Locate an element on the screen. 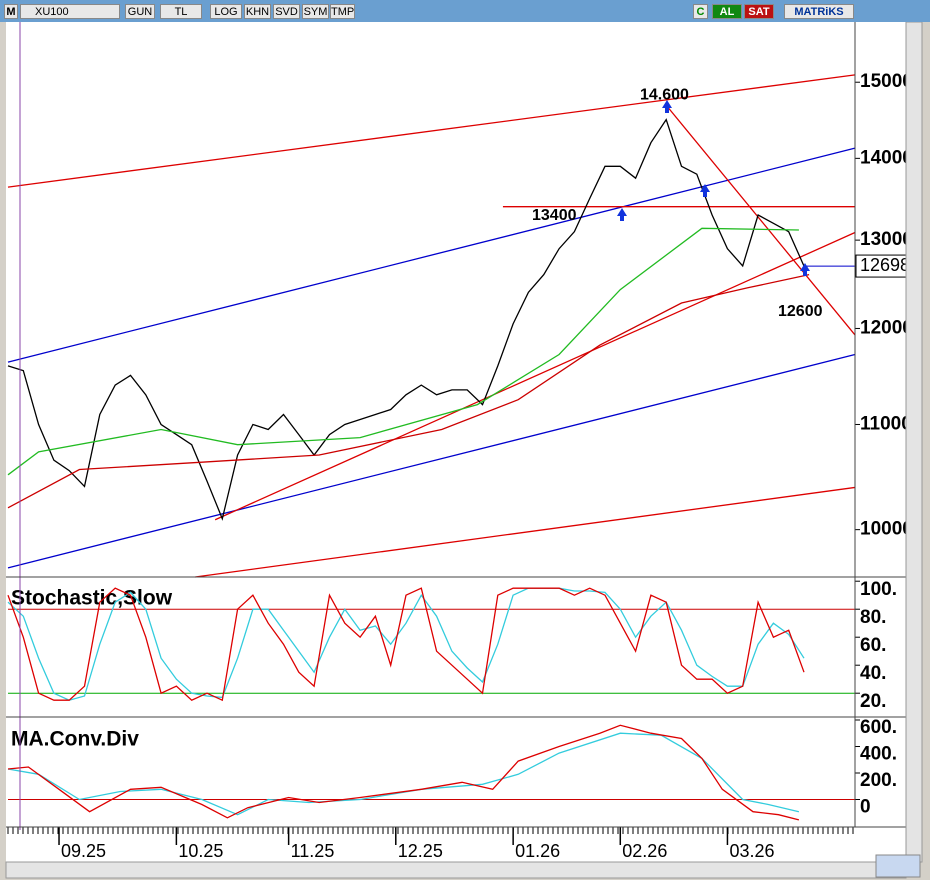  logo: M is located at coordinates (11, 11).